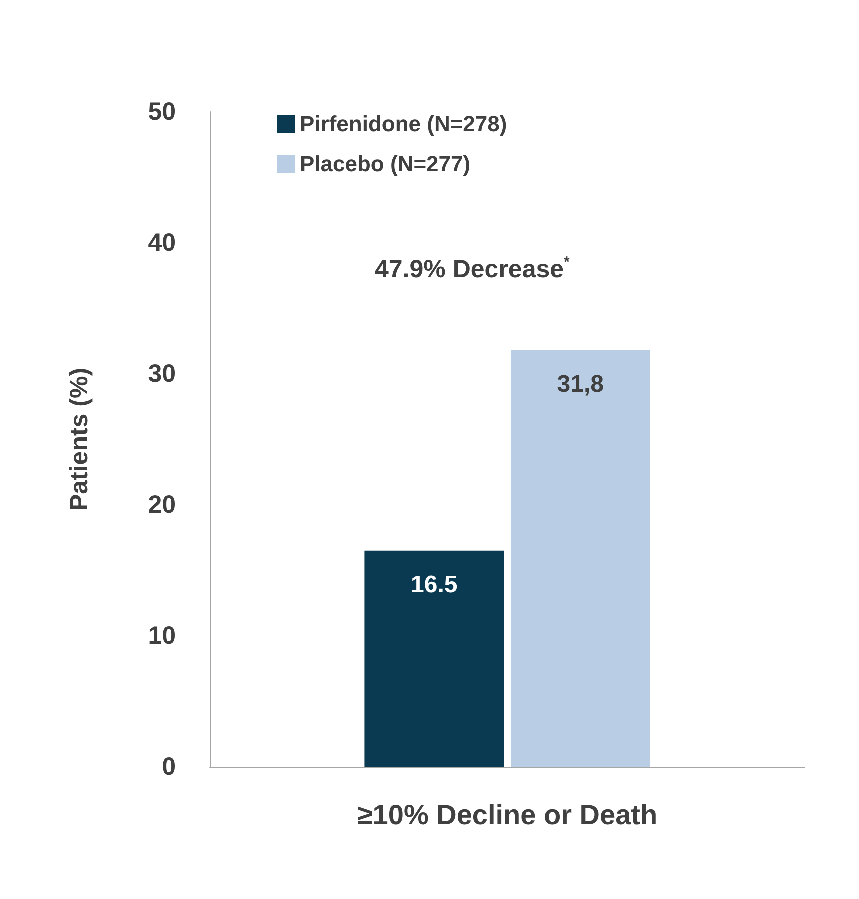  What do you see at coordinates (162, 636) in the screenshot?
I see `y-tick-label: 10` at bounding box center [162, 636].